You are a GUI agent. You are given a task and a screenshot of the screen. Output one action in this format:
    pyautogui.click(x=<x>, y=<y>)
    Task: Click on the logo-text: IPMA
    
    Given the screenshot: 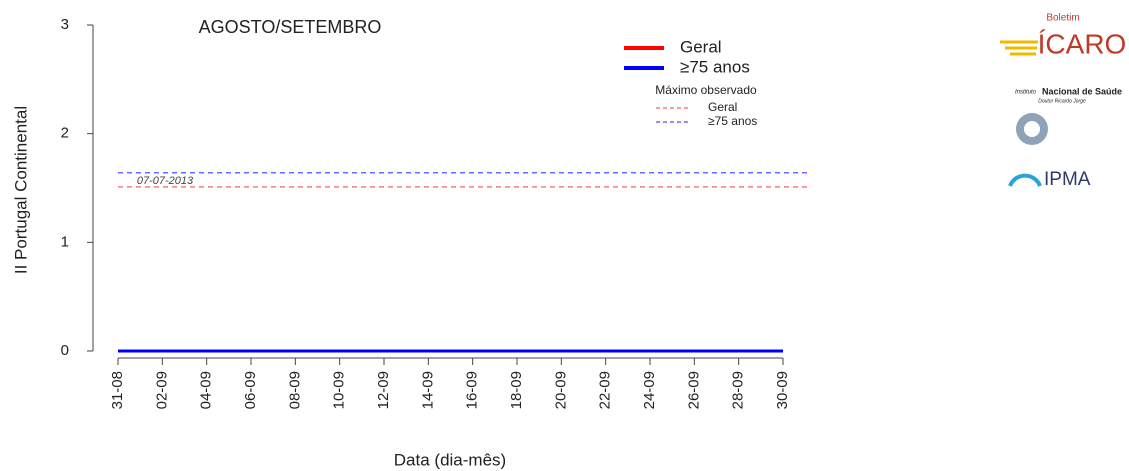 What is the action you would take?
    pyautogui.click(x=1067, y=179)
    